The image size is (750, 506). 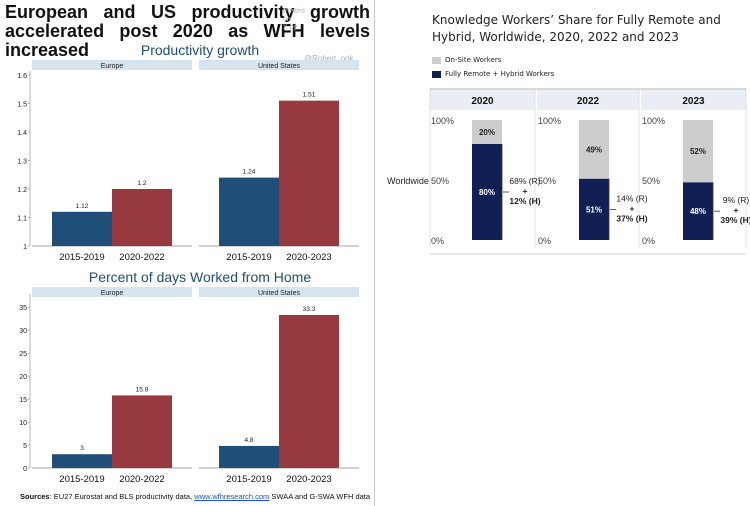 I want to click on remote-share-label: 68% (R), so click(x=524, y=181).